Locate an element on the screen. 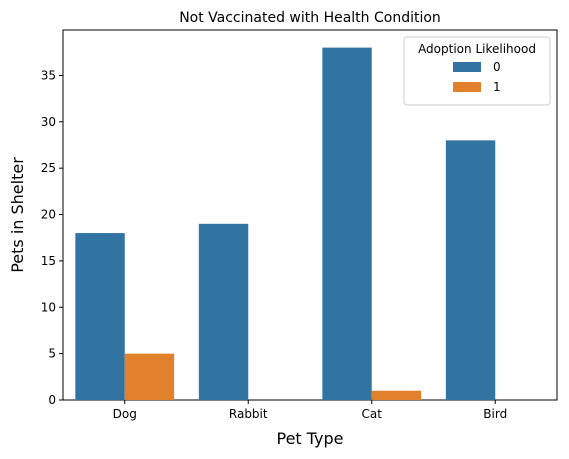  x-axis: Dog Rabbit Cat Bird is located at coordinates (310, 410).